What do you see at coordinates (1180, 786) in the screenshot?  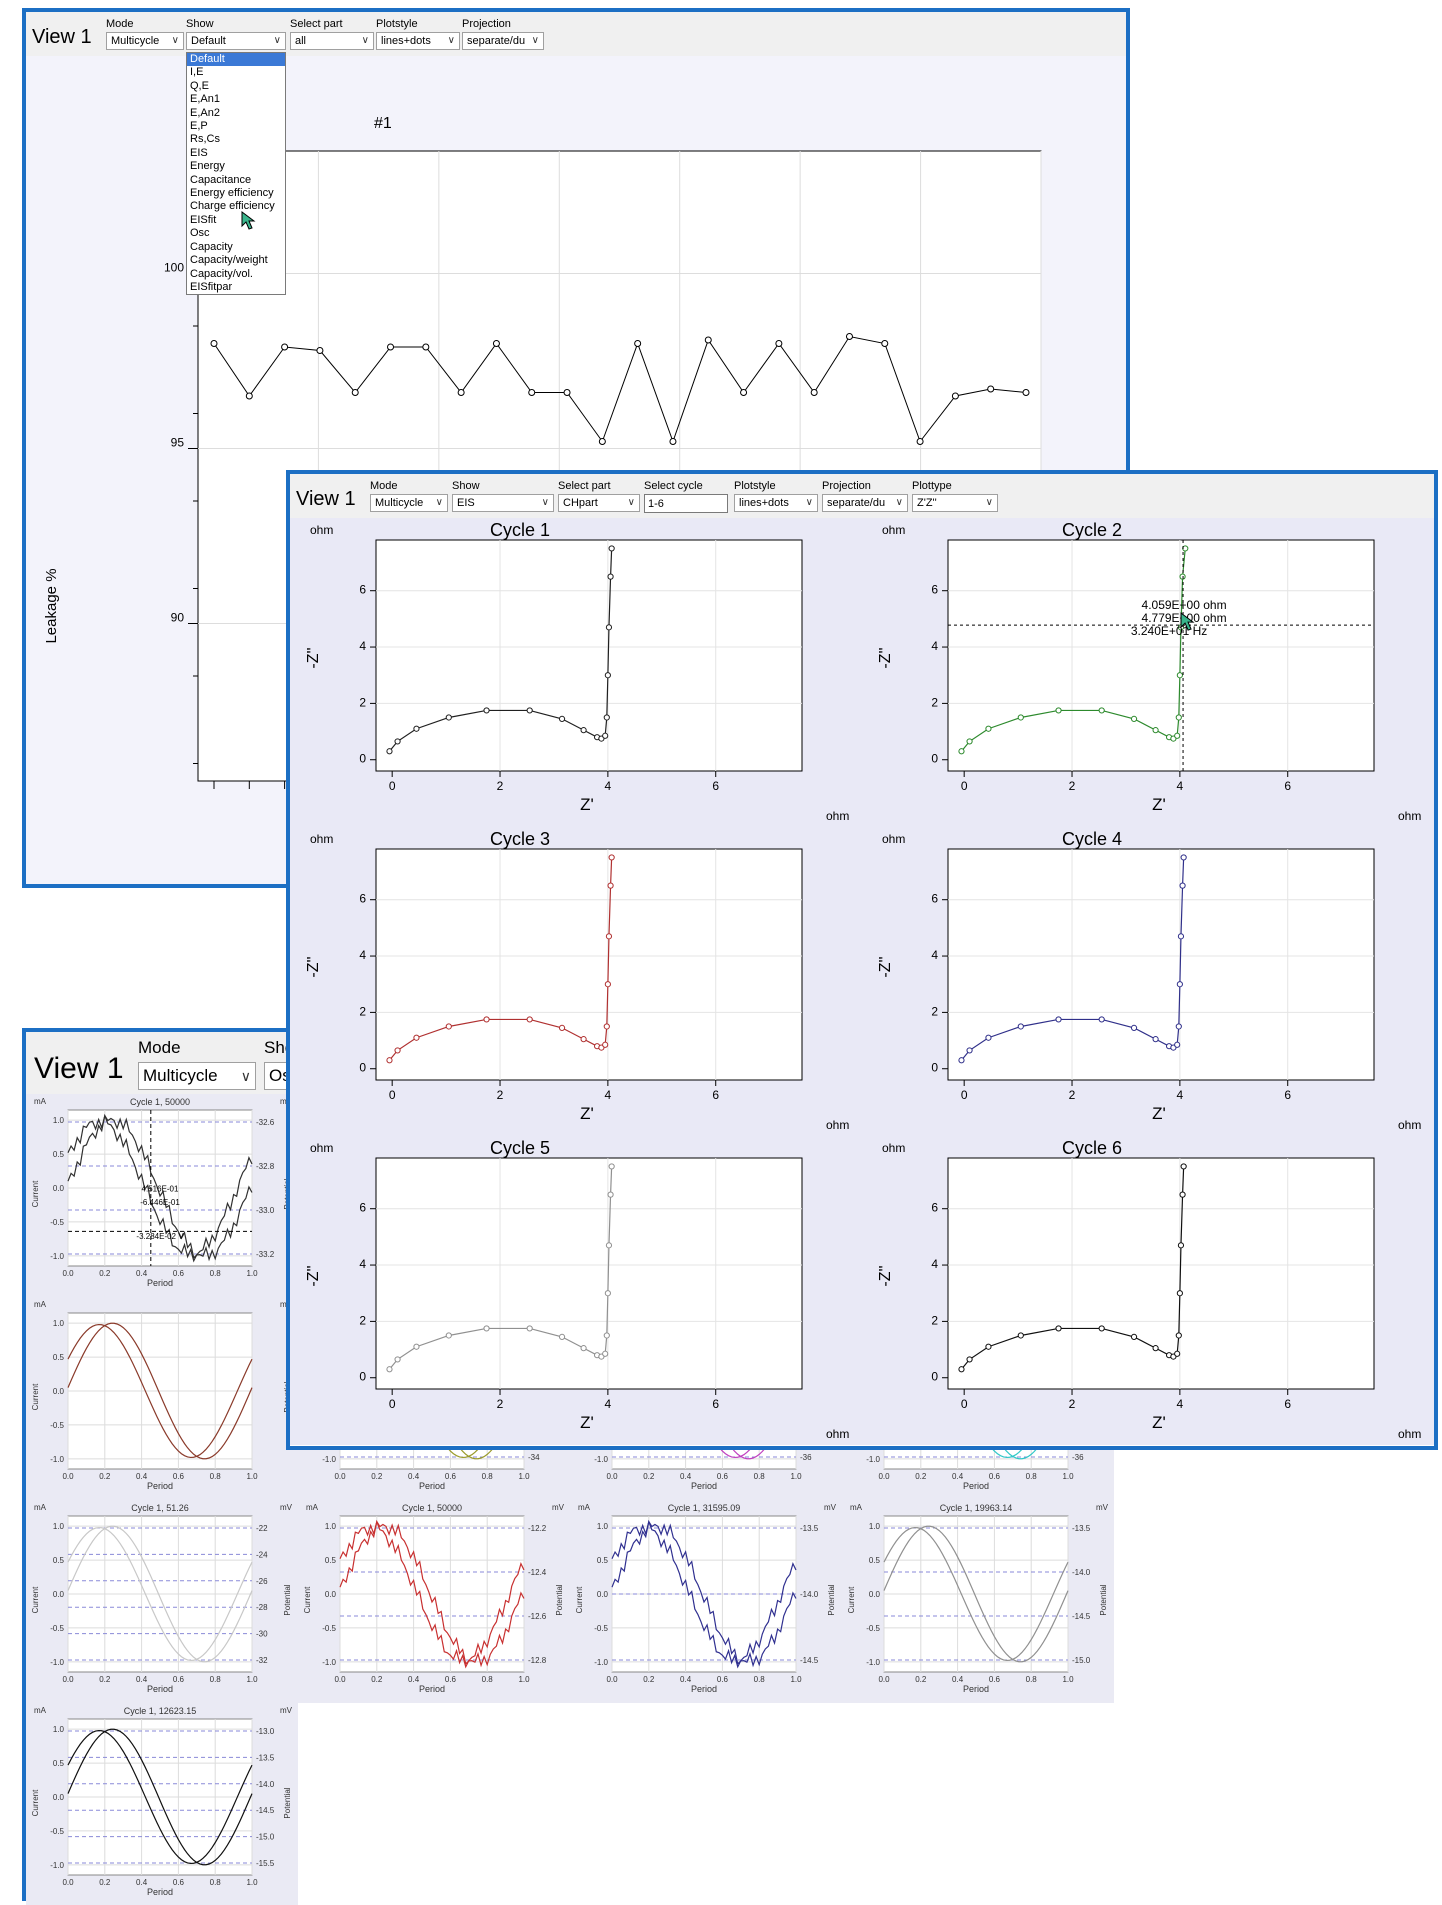 I see `x-tick-label: 4` at bounding box center [1180, 786].